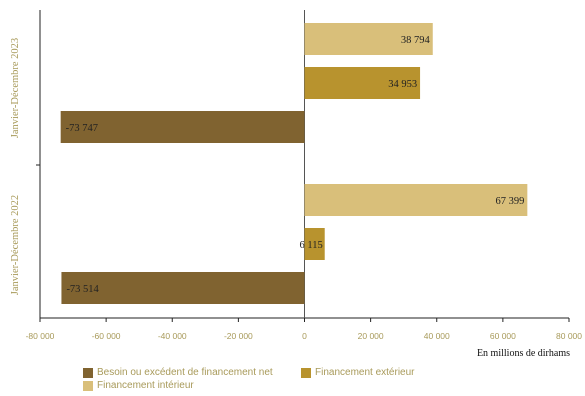  I want to click on label-financement-exterieur: 34 953, so click(402, 84).